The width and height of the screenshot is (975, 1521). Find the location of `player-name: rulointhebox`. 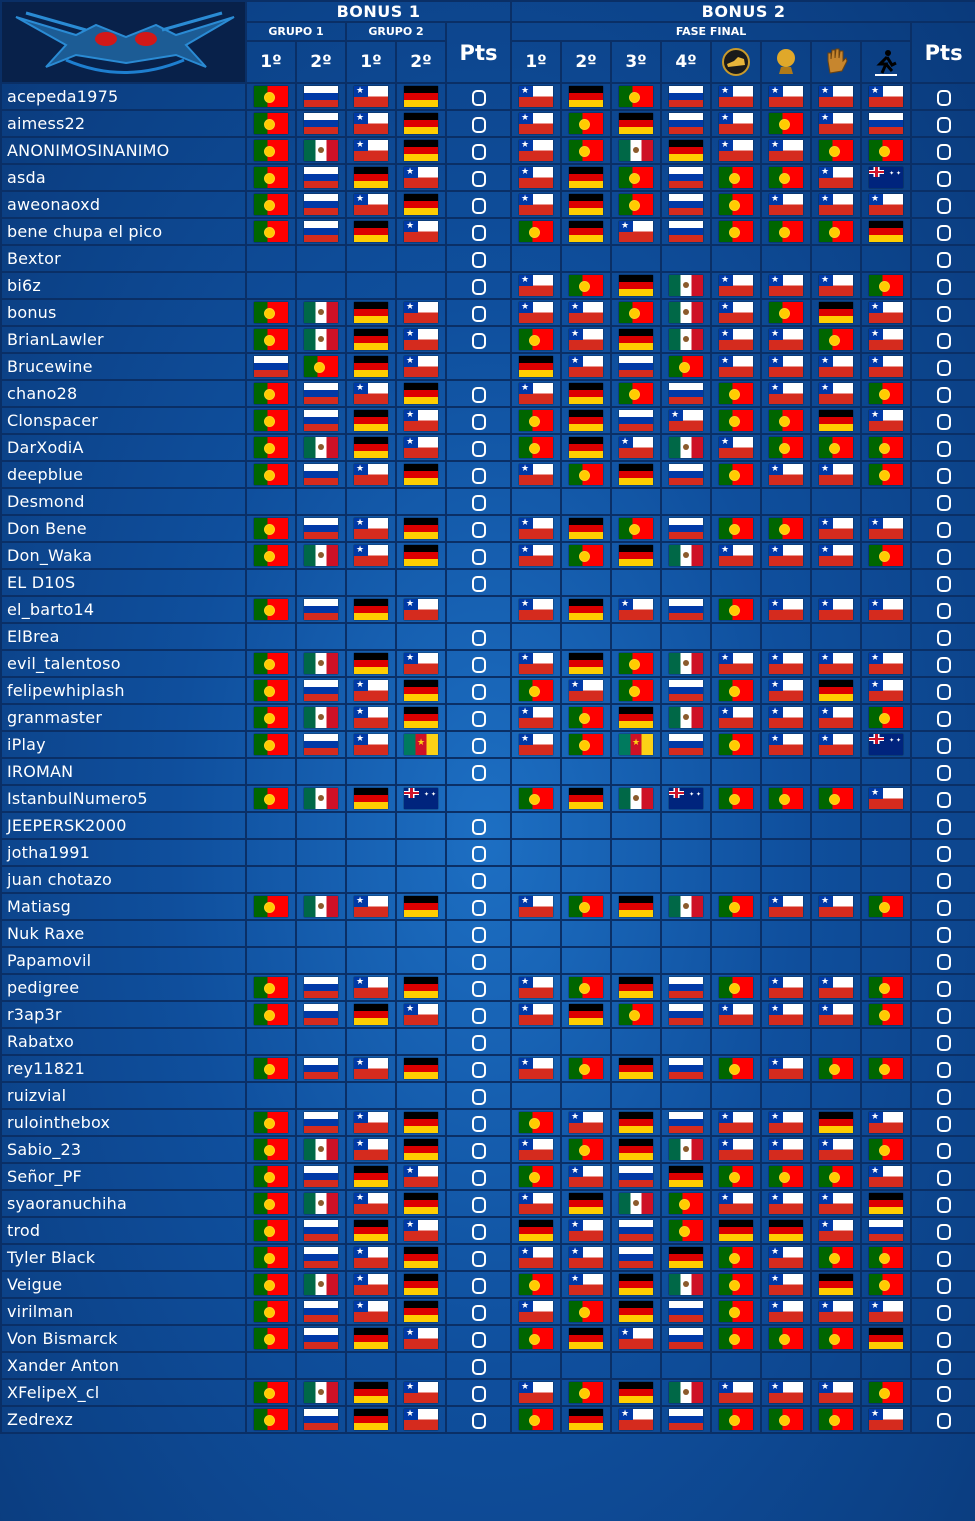

player-name: rulointhebox is located at coordinates (123, 1122).